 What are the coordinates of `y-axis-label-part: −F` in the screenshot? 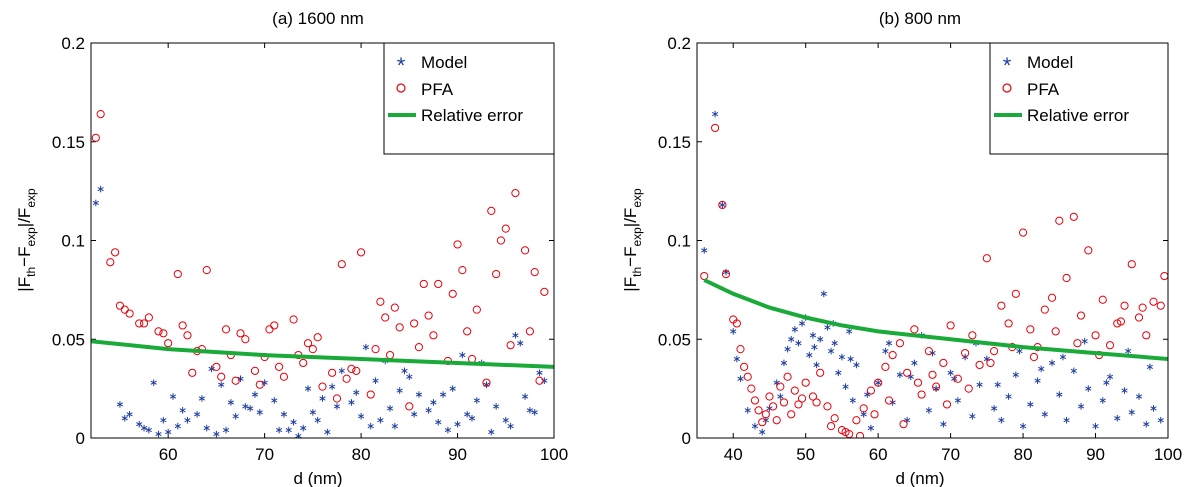 It's located at (24, 257).